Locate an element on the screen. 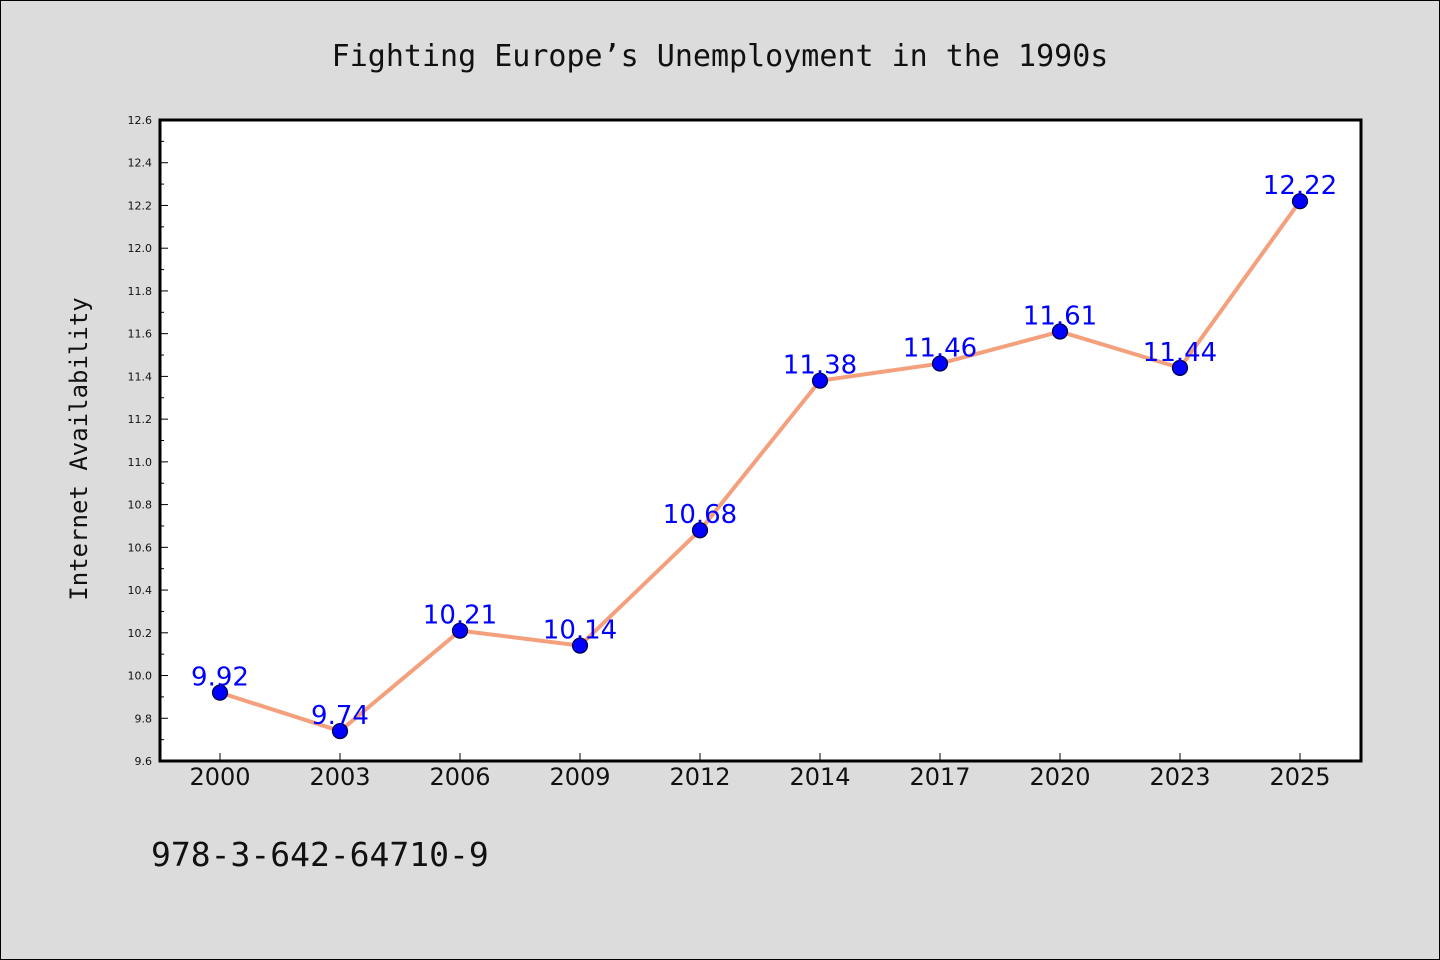 Image resolution: width=1440 pixels, height=960 pixels. x-tick-label: 2006 is located at coordinates (459, 777).